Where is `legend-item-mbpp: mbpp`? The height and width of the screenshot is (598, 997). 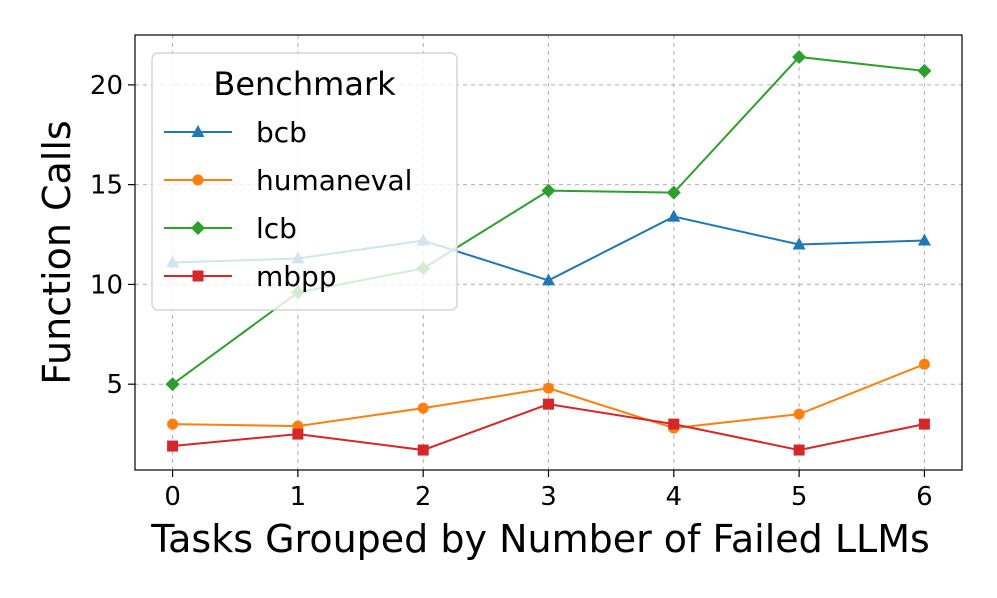
legend-item-mbpp: mbpp is located at coordinates (250, 276).